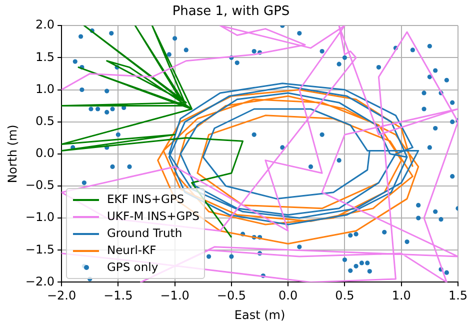  I want to click on x-tick-label: −1.0, so click(175, 295).